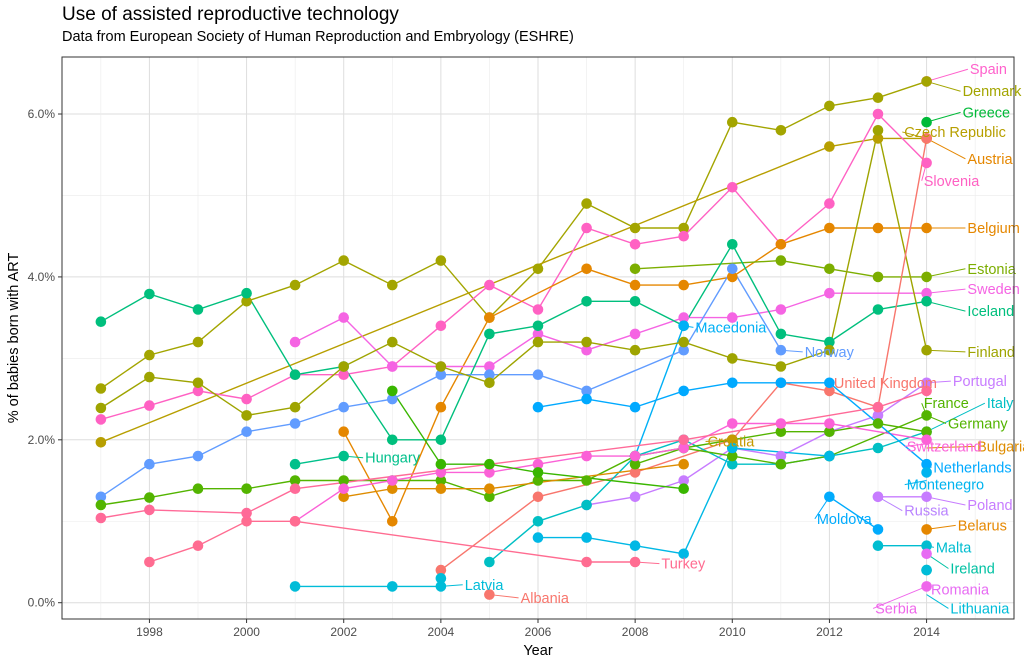 This screenshot has width=1024, height=666. What do you see at coordinates (899, 597) in the screenshot?
I see `leader-line-serbia` at bounding box center [899, 597].